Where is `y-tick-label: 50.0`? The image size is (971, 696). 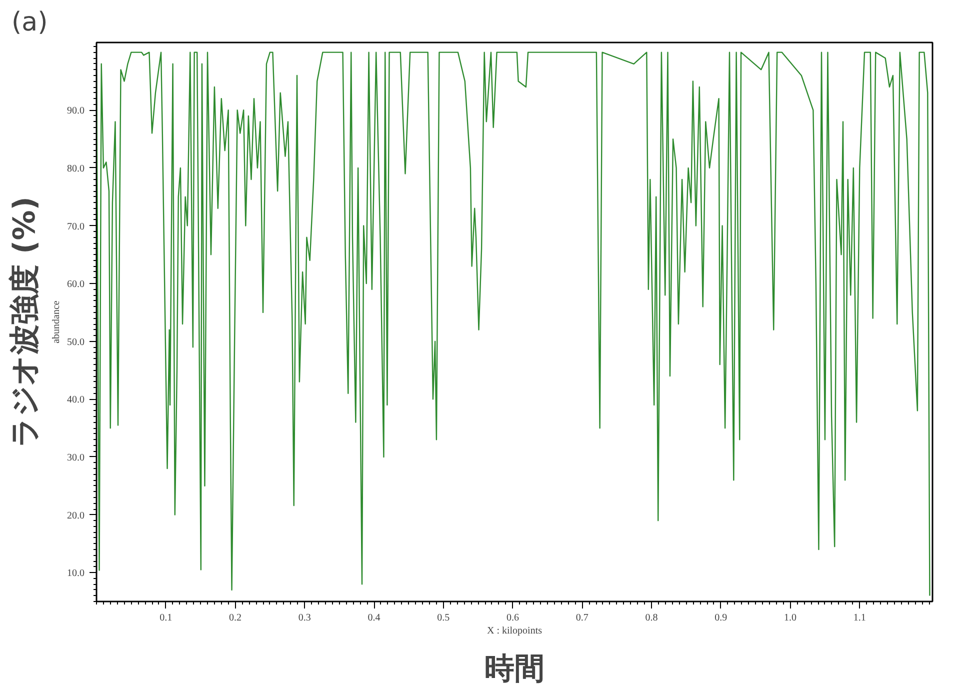
y-tick-label: 50.0 is located at coordinates (75, 342).